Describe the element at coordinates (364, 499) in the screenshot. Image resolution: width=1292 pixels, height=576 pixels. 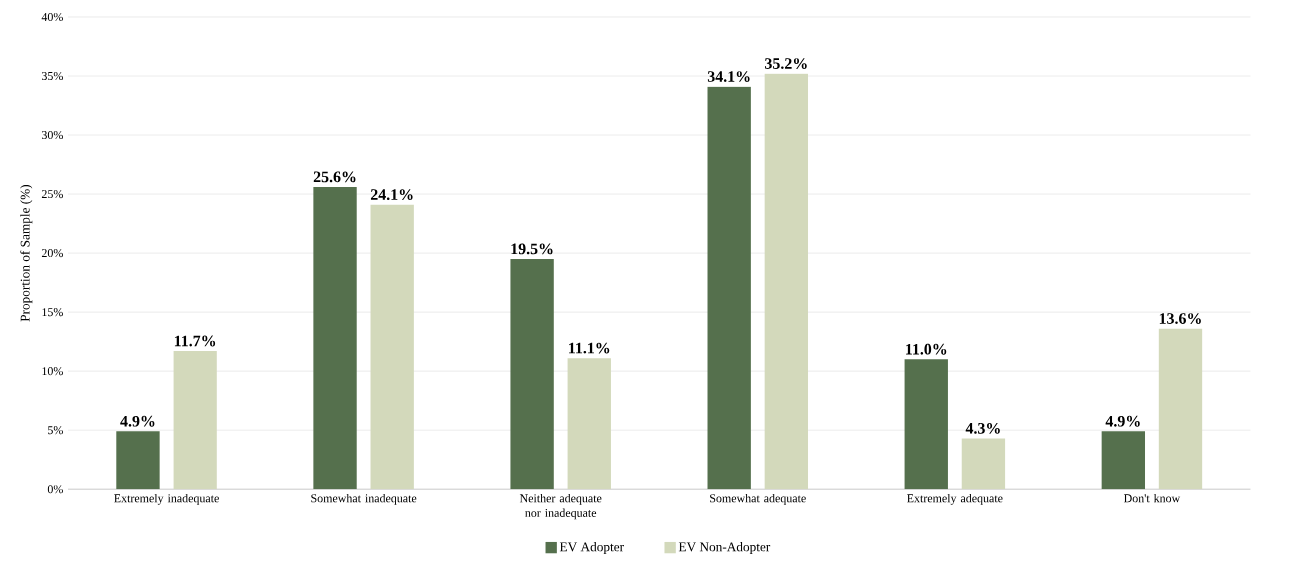
I see `x-tick-label: Somewhat inadequate` at that location.